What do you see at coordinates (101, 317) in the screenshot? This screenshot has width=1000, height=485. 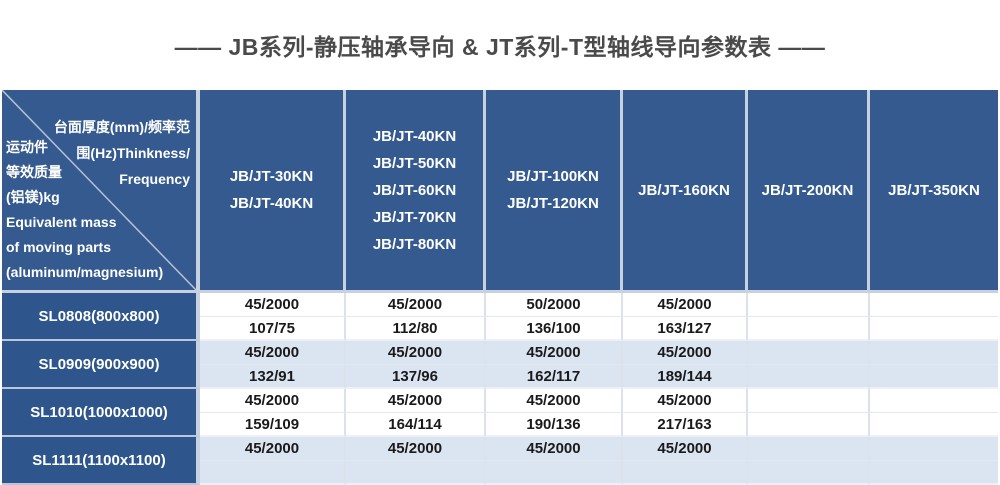 I see `row-label-model: SL0808(800x800)` at bounding box center [101, 317].